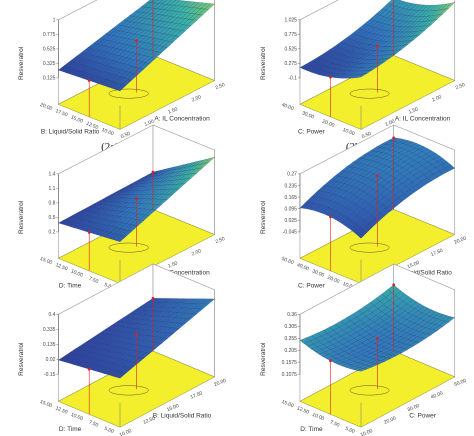  Describe the element at coordinates (220, 383) in the screenshot. I see `x-tick-label: 20.00` at that location.